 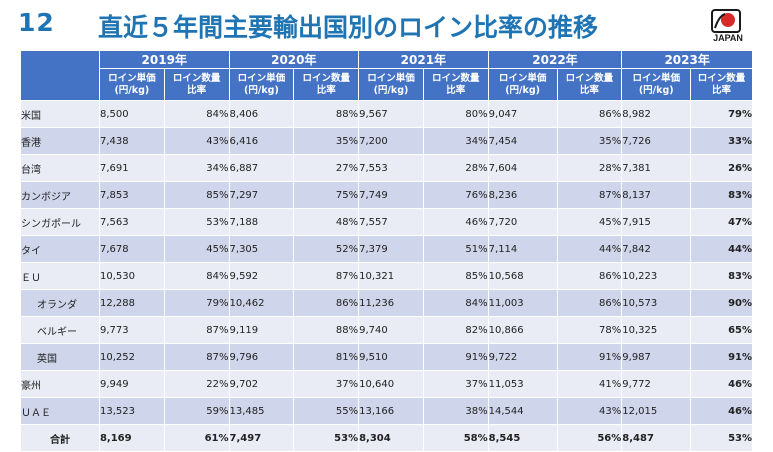 What do you see at coordinates (589, 168) in the screenshot?
I see `loin-quantity-ratio: 28%` at bounding box center [589, 168].